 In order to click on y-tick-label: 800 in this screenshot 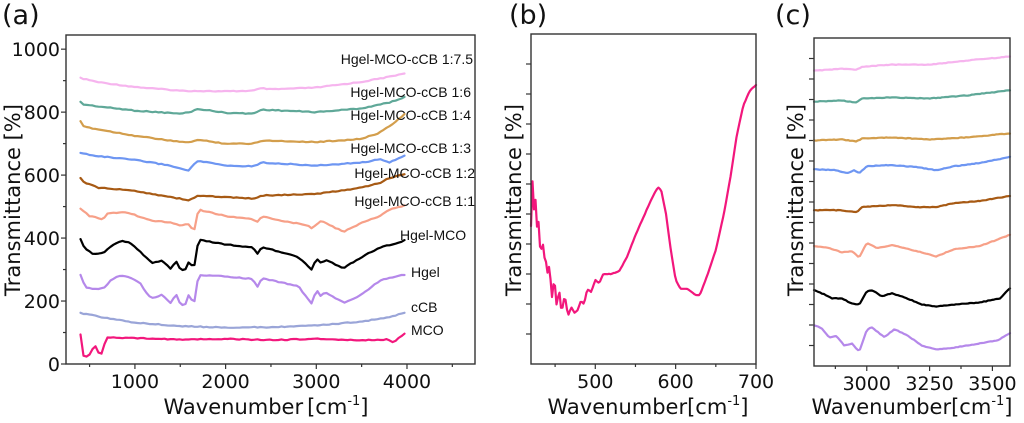, I will do `click(42, 113)`.